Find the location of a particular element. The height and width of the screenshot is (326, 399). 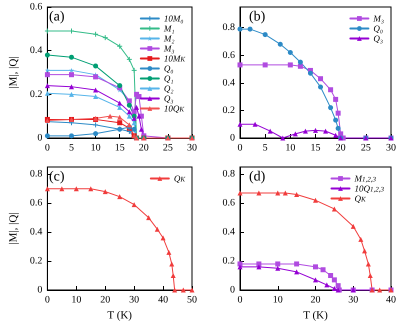

annotation: (d) is located at coordinates (257, 177).